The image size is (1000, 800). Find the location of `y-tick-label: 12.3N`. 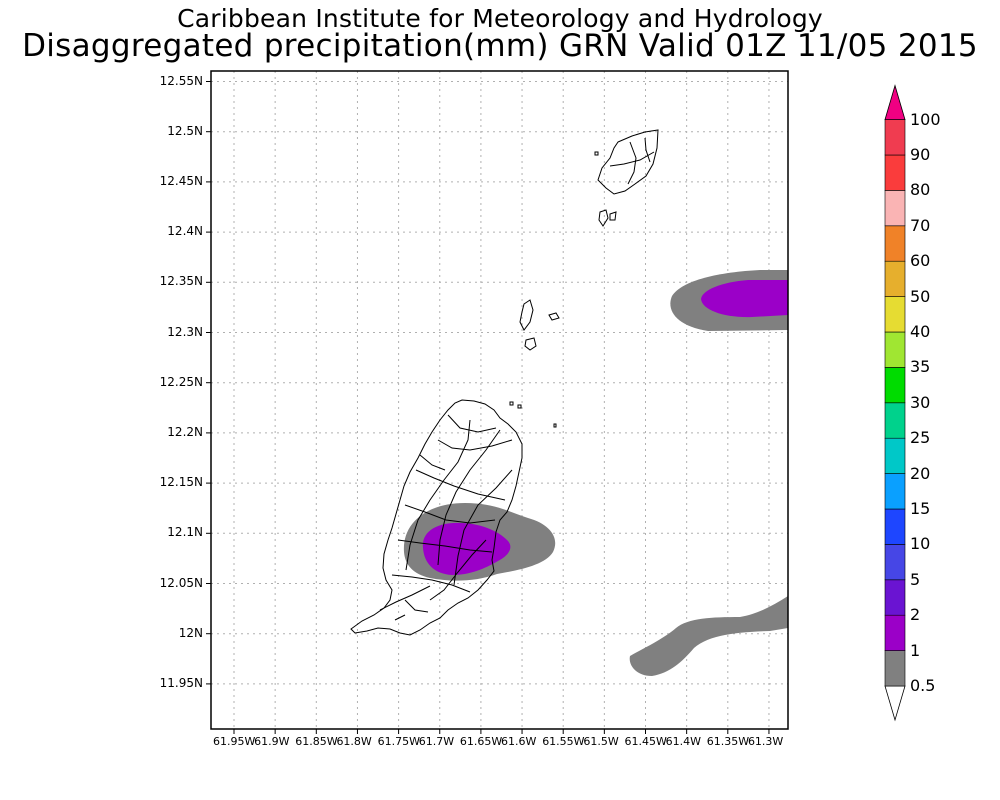

y-tick-label: 12.3N is located at coordinates (185, 331).